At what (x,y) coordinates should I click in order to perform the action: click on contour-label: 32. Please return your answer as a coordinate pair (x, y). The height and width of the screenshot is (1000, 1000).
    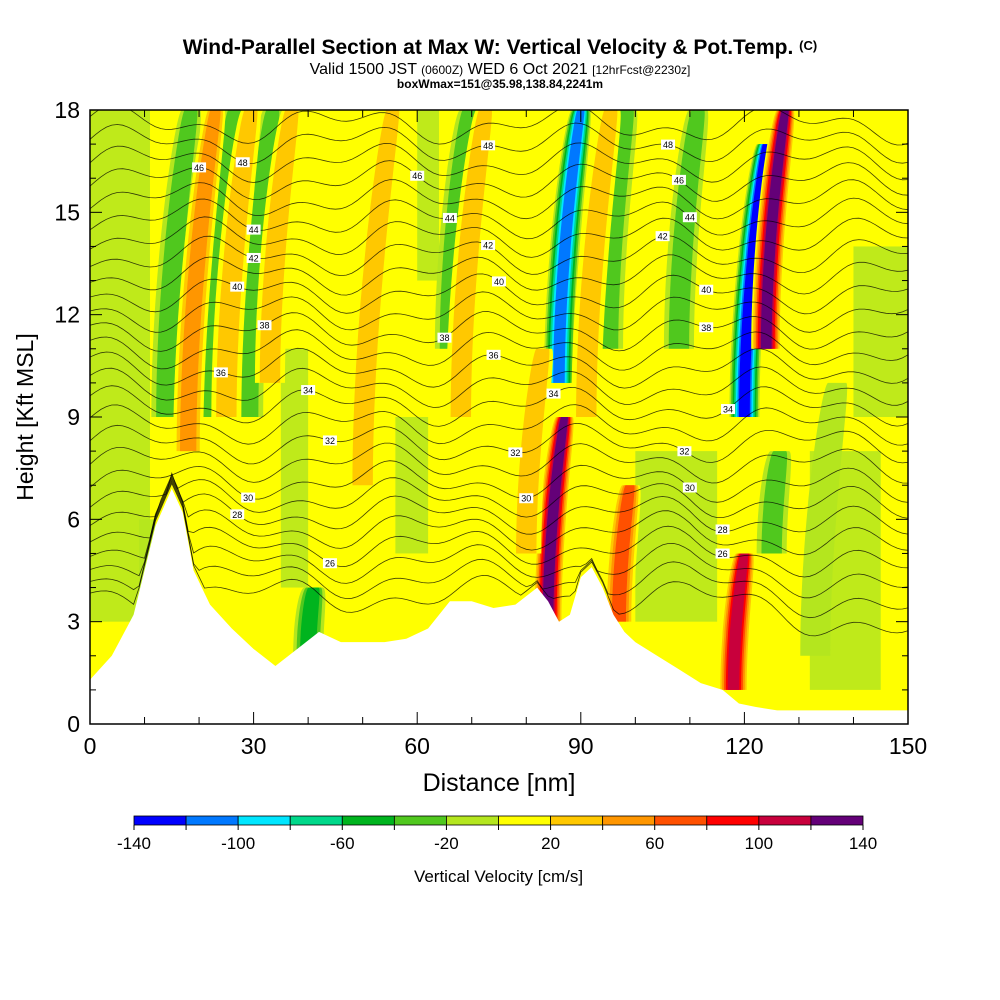
    Looking at the image, I should click on (684, 452).